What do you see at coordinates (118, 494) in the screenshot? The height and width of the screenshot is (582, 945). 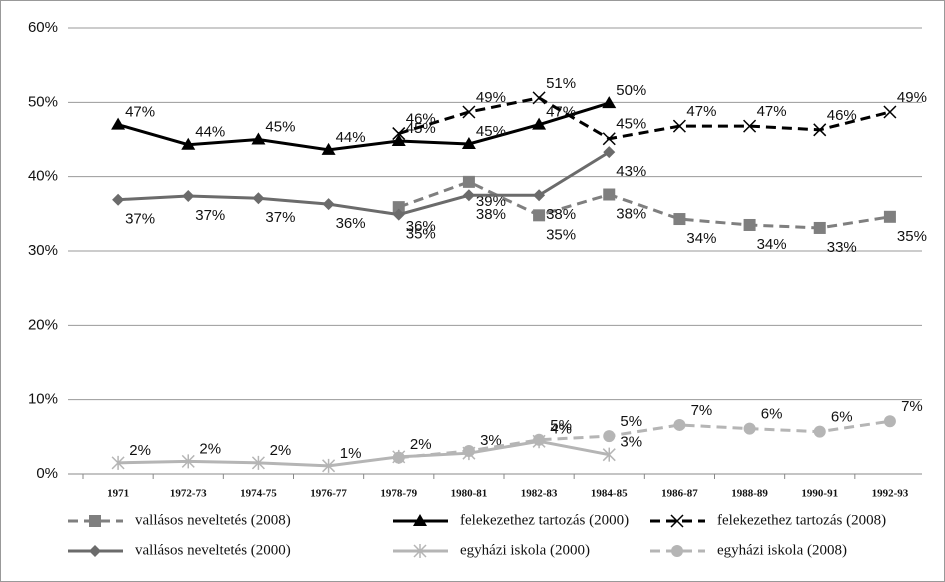 I see `x-tick-label: 1971` at bounding box center [118, 494].